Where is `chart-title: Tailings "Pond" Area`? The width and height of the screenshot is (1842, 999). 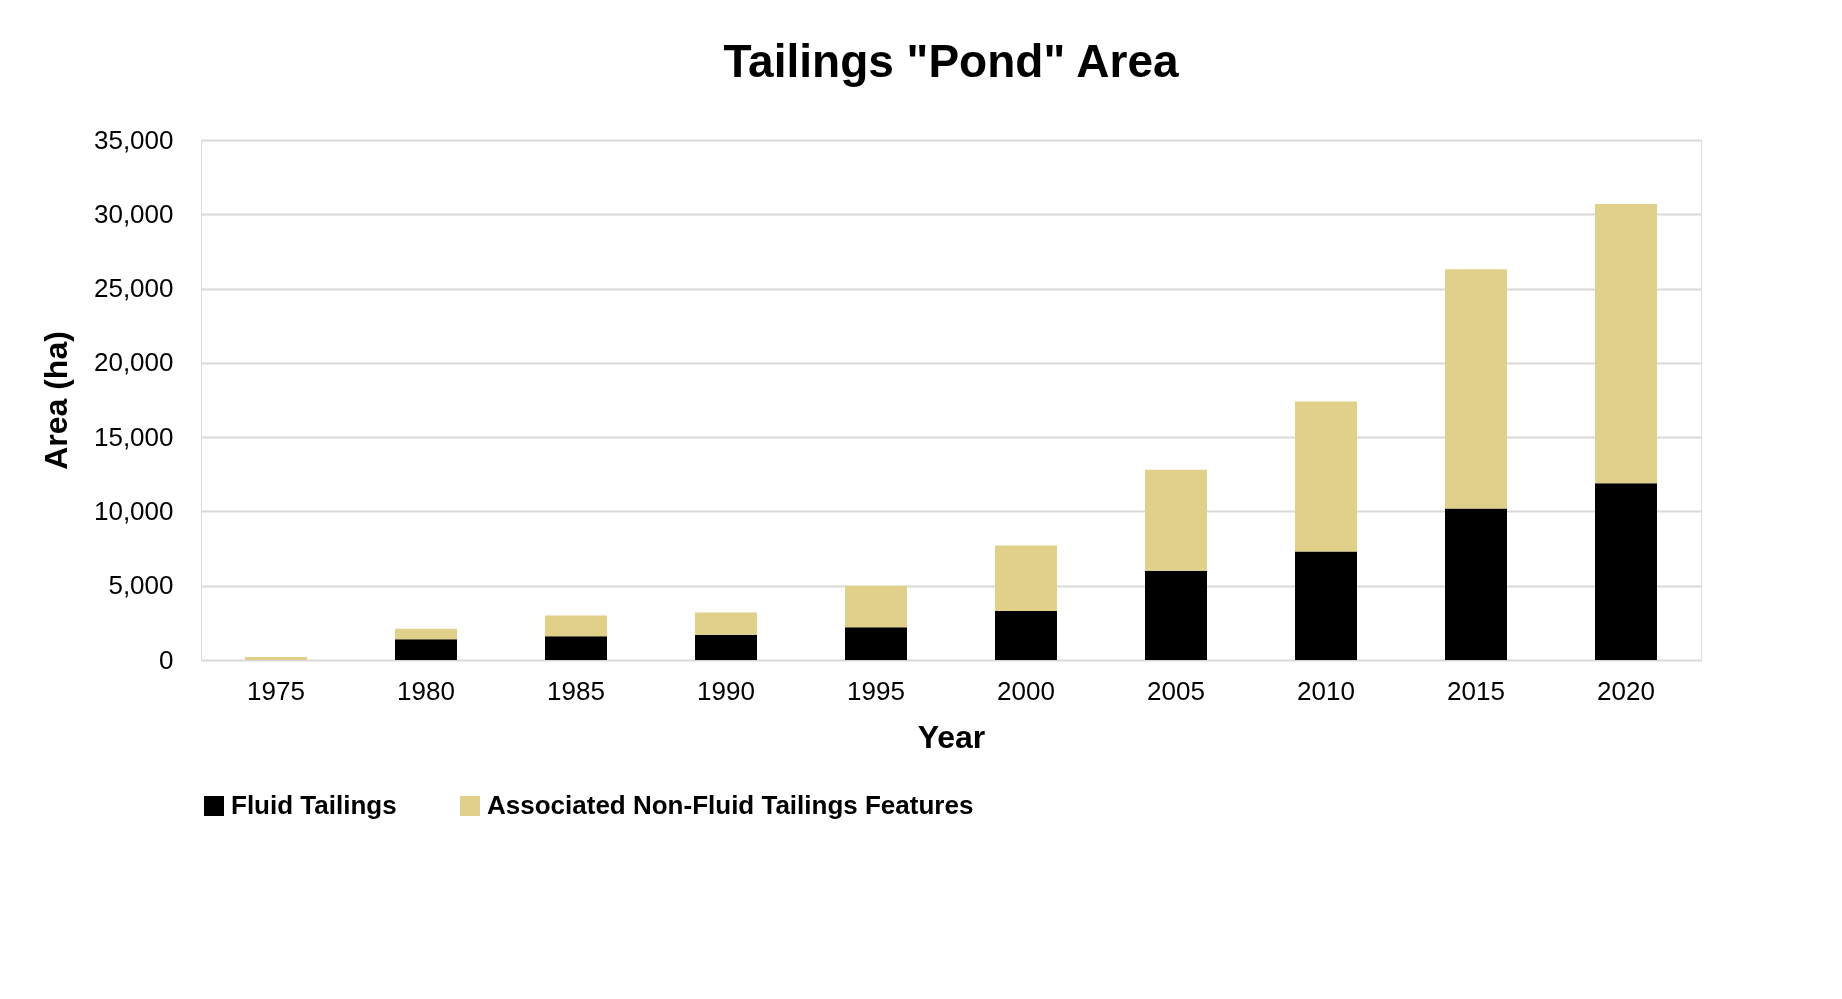
chart-title: Tailings "Pond" Area is located at coordinates (951, 61).